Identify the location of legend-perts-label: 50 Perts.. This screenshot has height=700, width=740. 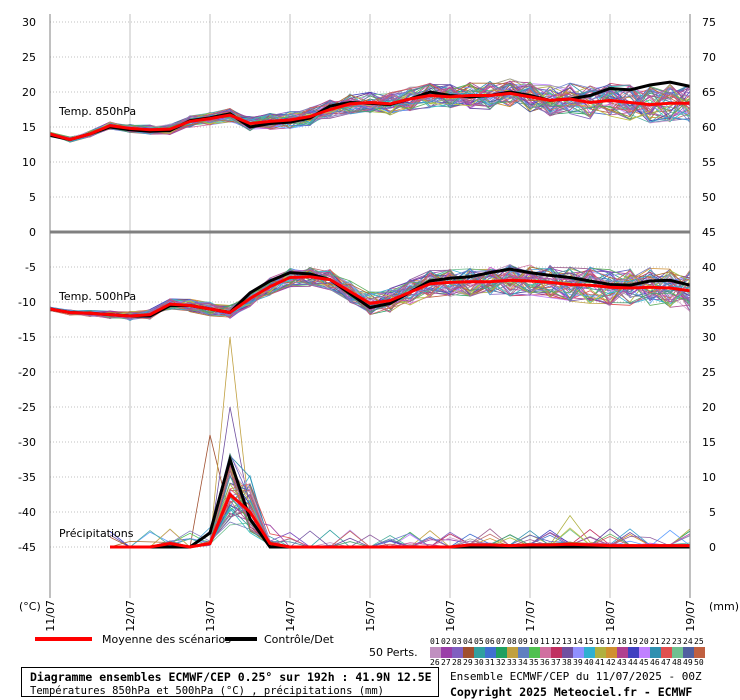
(393, 652).